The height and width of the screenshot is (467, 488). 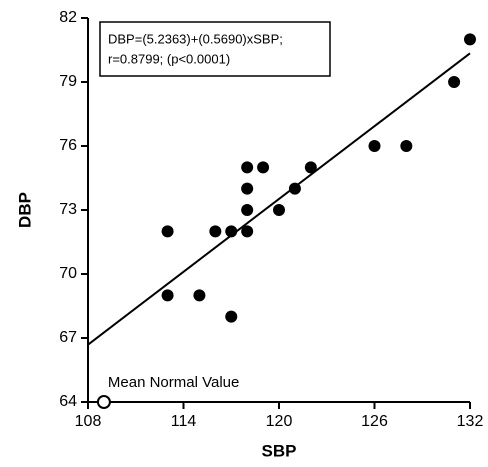 I want to click on y-tick-label: 76, so click(x=68, y=145).